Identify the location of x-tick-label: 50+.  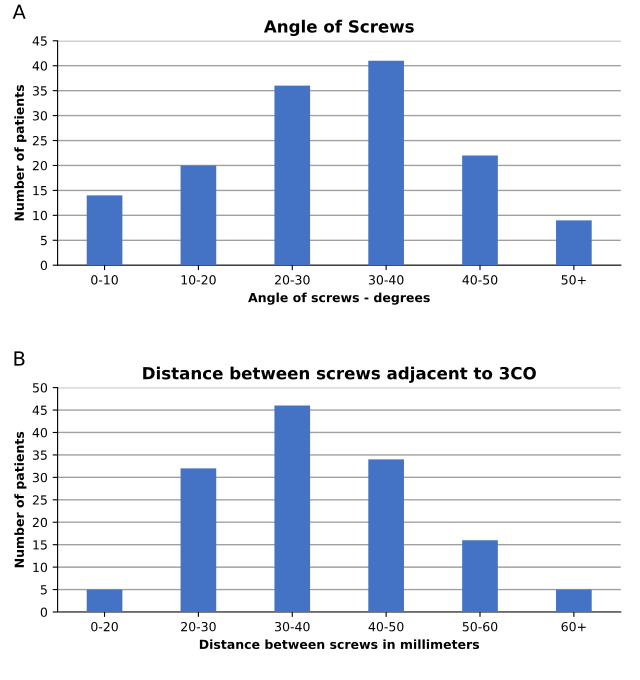
(574, 280).